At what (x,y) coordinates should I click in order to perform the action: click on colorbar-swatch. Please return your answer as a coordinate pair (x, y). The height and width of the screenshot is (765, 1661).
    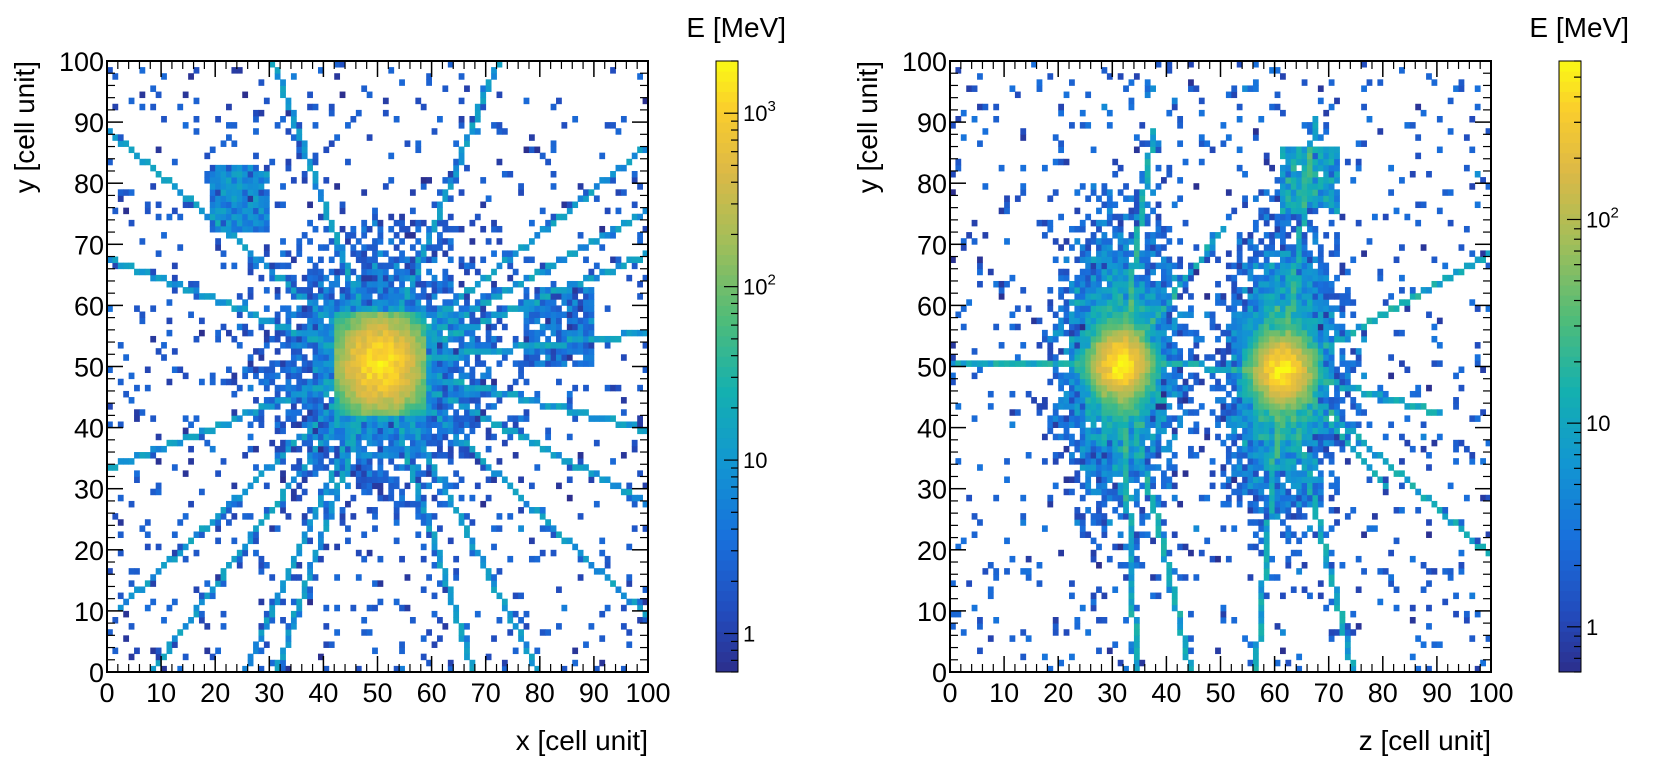
    Looking at the image, I should click on (727, 484).